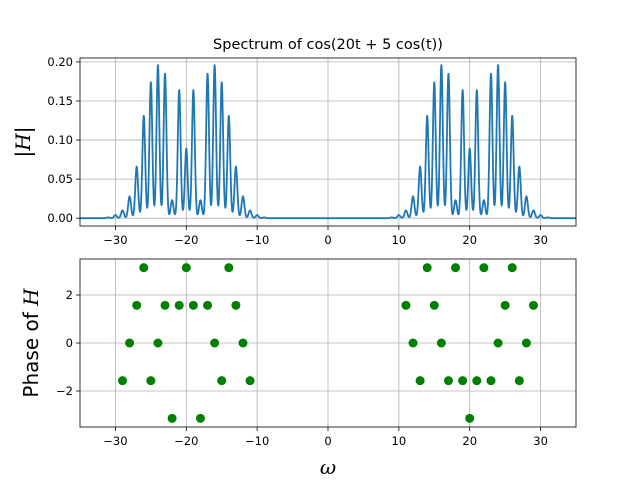 The height and width of the screenshot is (480, 640). I want to click on magnitude-x-tick-label: −20, so click(186, 240).